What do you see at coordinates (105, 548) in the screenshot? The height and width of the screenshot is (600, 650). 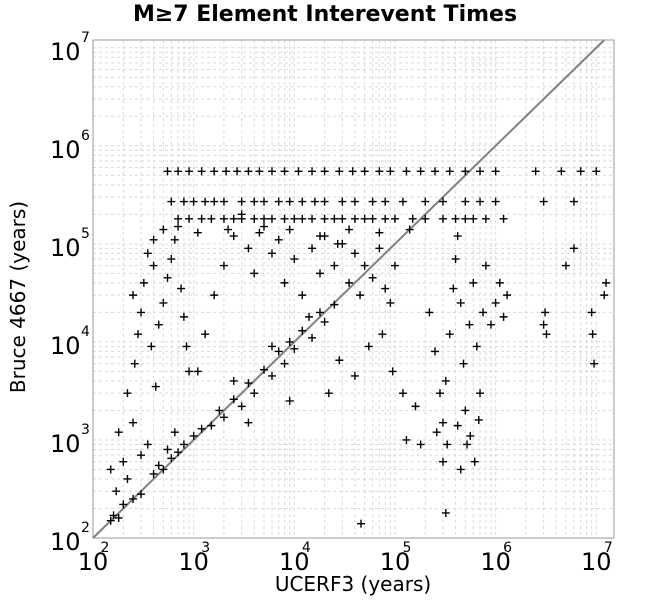 I see `x-tick-exponent: 2` at bounding box center [105, 548].